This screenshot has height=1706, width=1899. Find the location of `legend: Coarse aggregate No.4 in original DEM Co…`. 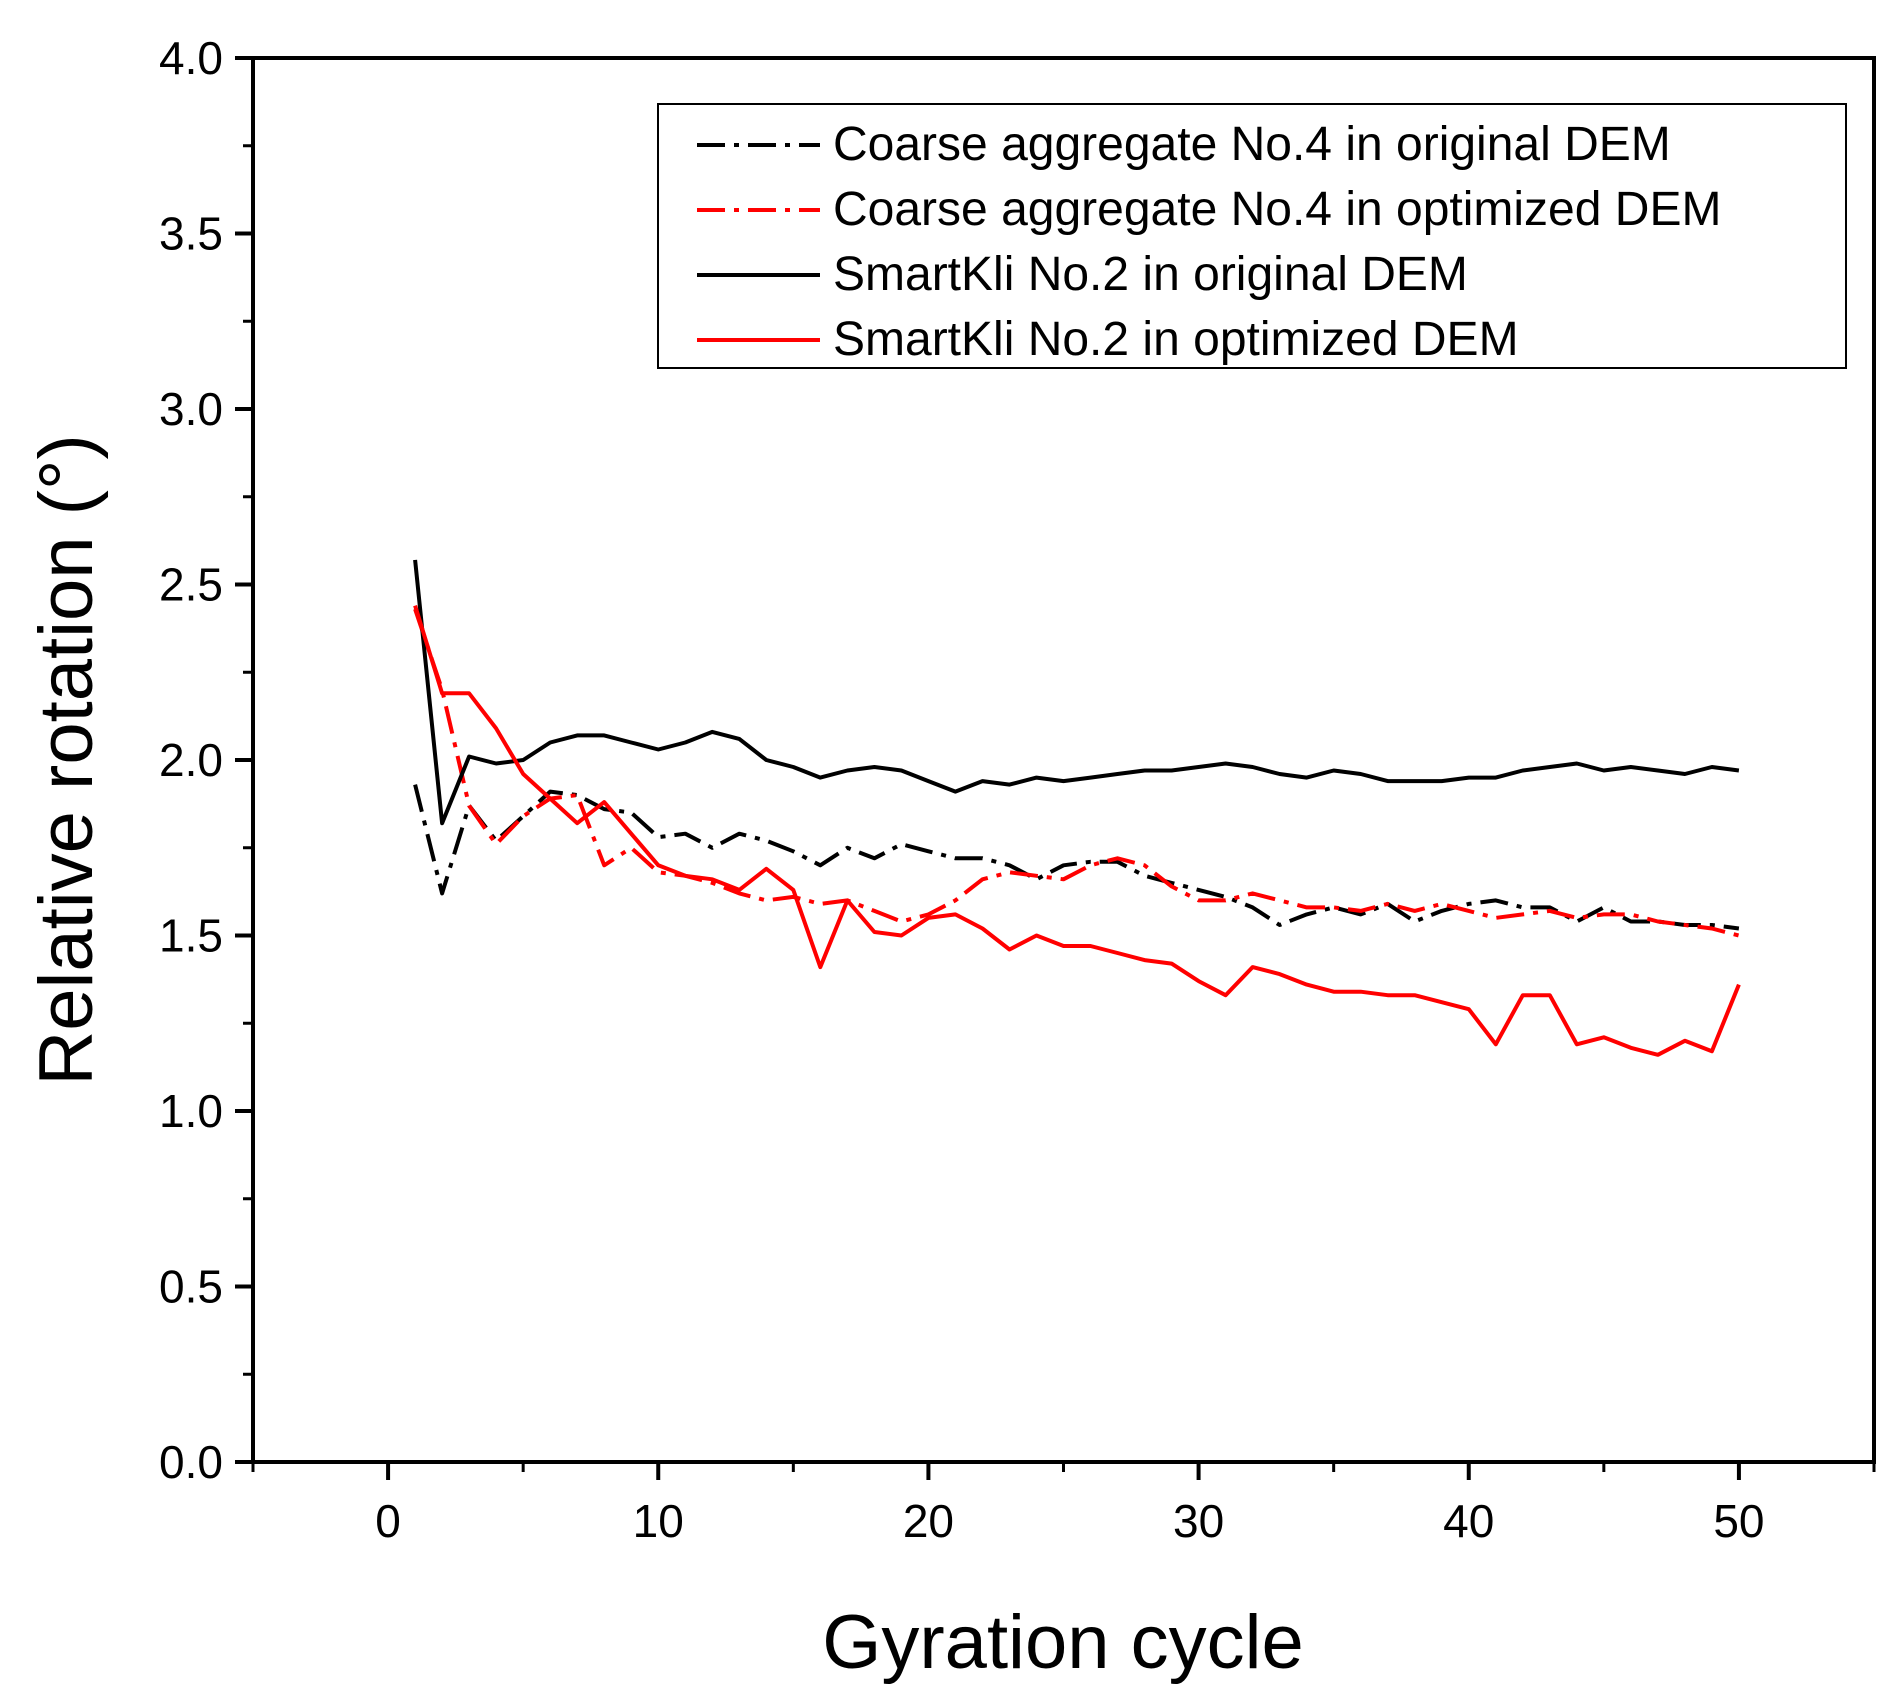

legend: Coarse aggregate No.4 in original DEM Co… is located at coordinates (1252, 236).